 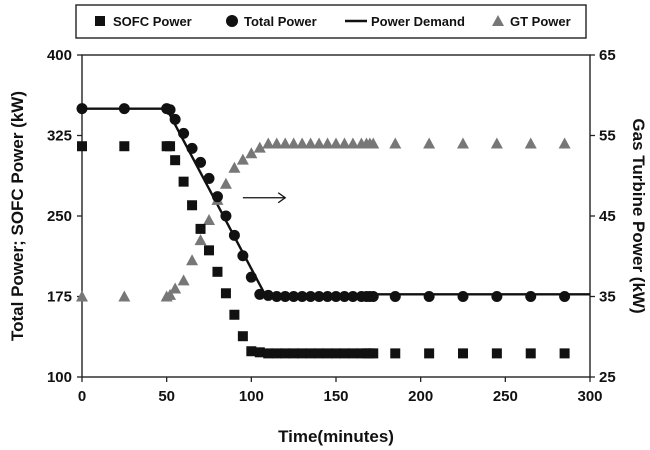 What do you see at coordinates (607, 216) in the screenshot?
I see `y2-tick-label: 45` at bounding box center [607, 216].